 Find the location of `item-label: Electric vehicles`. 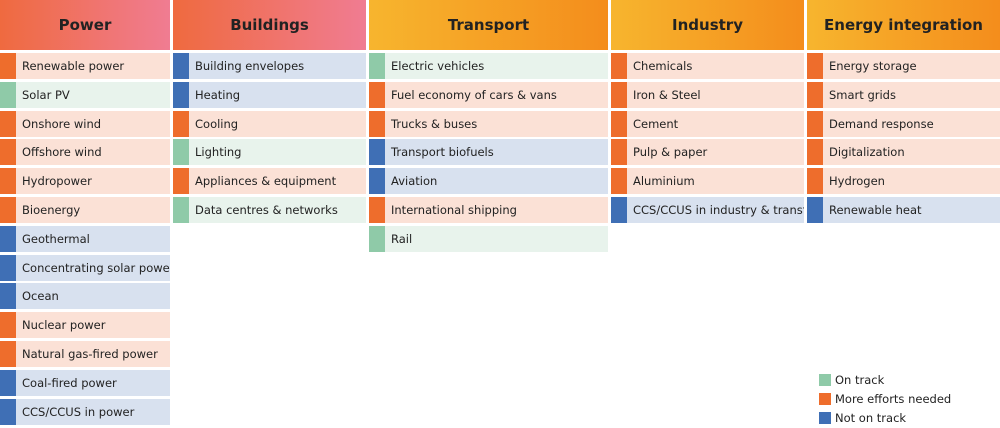

item-label: Electric vehicles is located at coordinates (438, 66).